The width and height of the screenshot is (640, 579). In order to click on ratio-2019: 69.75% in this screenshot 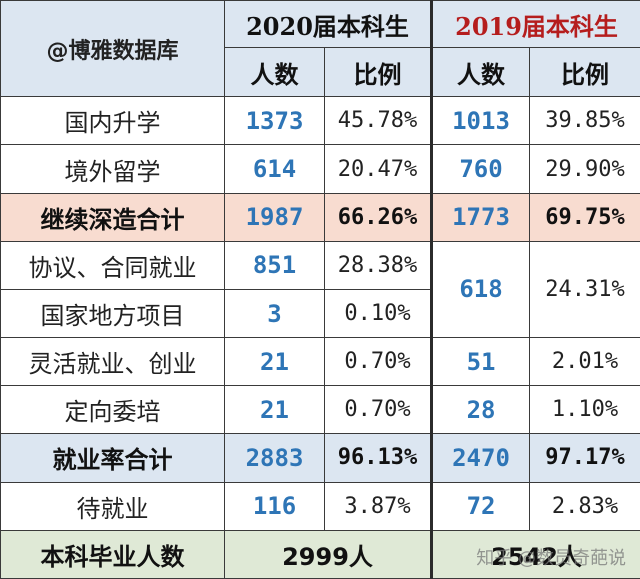, I will do `click(584, 217)`.